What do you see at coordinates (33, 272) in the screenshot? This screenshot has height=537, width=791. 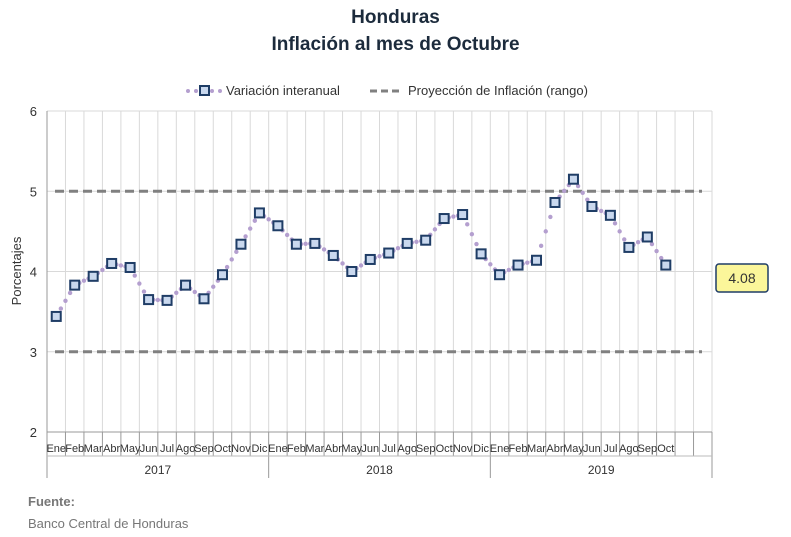 I see `y-tick-label: 4` at bounding box center [33, 272].